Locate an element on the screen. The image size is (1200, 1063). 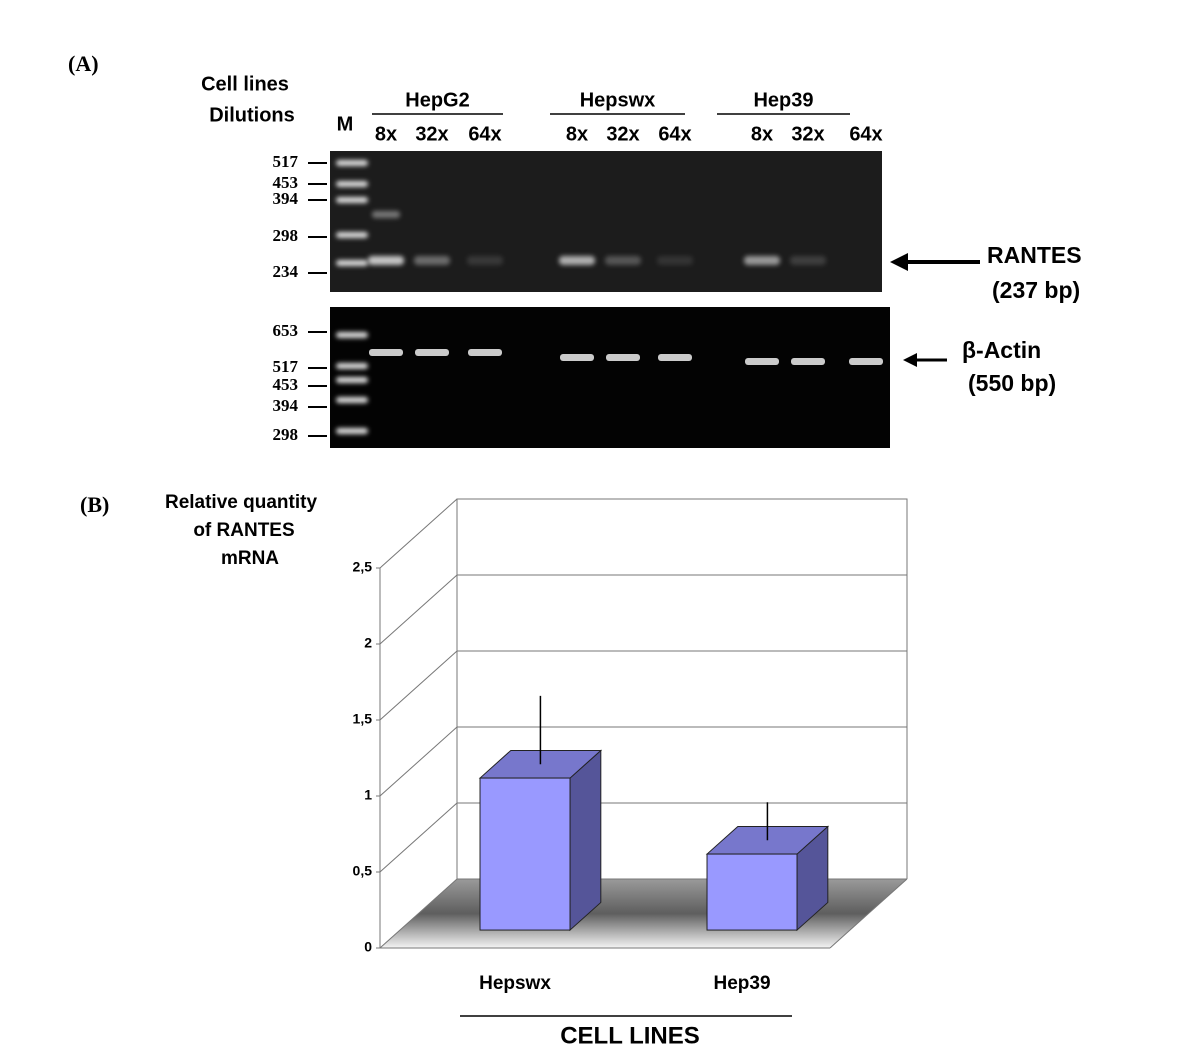
x-axis-label: CELL LINES is located at coordinates (630, 1035).